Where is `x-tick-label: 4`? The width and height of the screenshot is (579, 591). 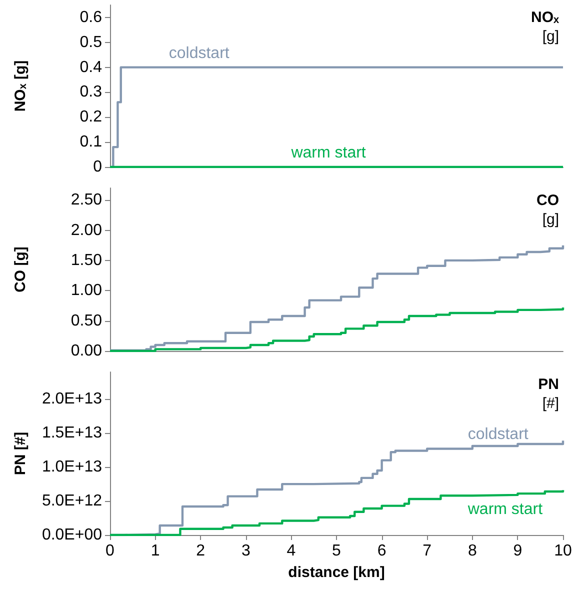
x-tick-label: 4 is located at coordinates (291, 551).